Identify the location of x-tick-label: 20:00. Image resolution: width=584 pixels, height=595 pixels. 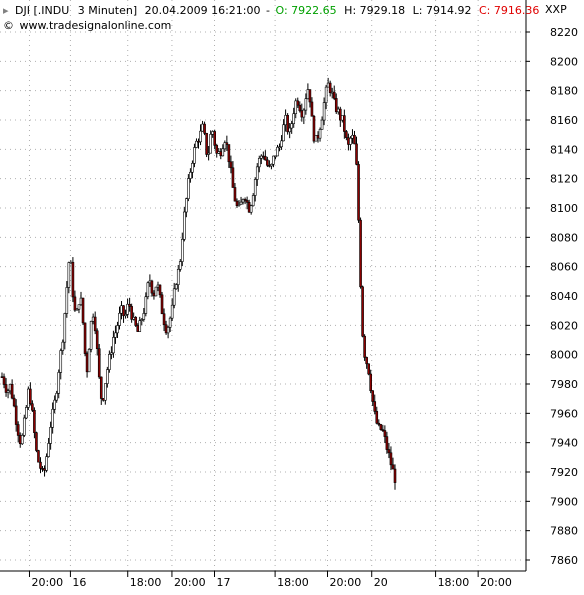
(47, 582).